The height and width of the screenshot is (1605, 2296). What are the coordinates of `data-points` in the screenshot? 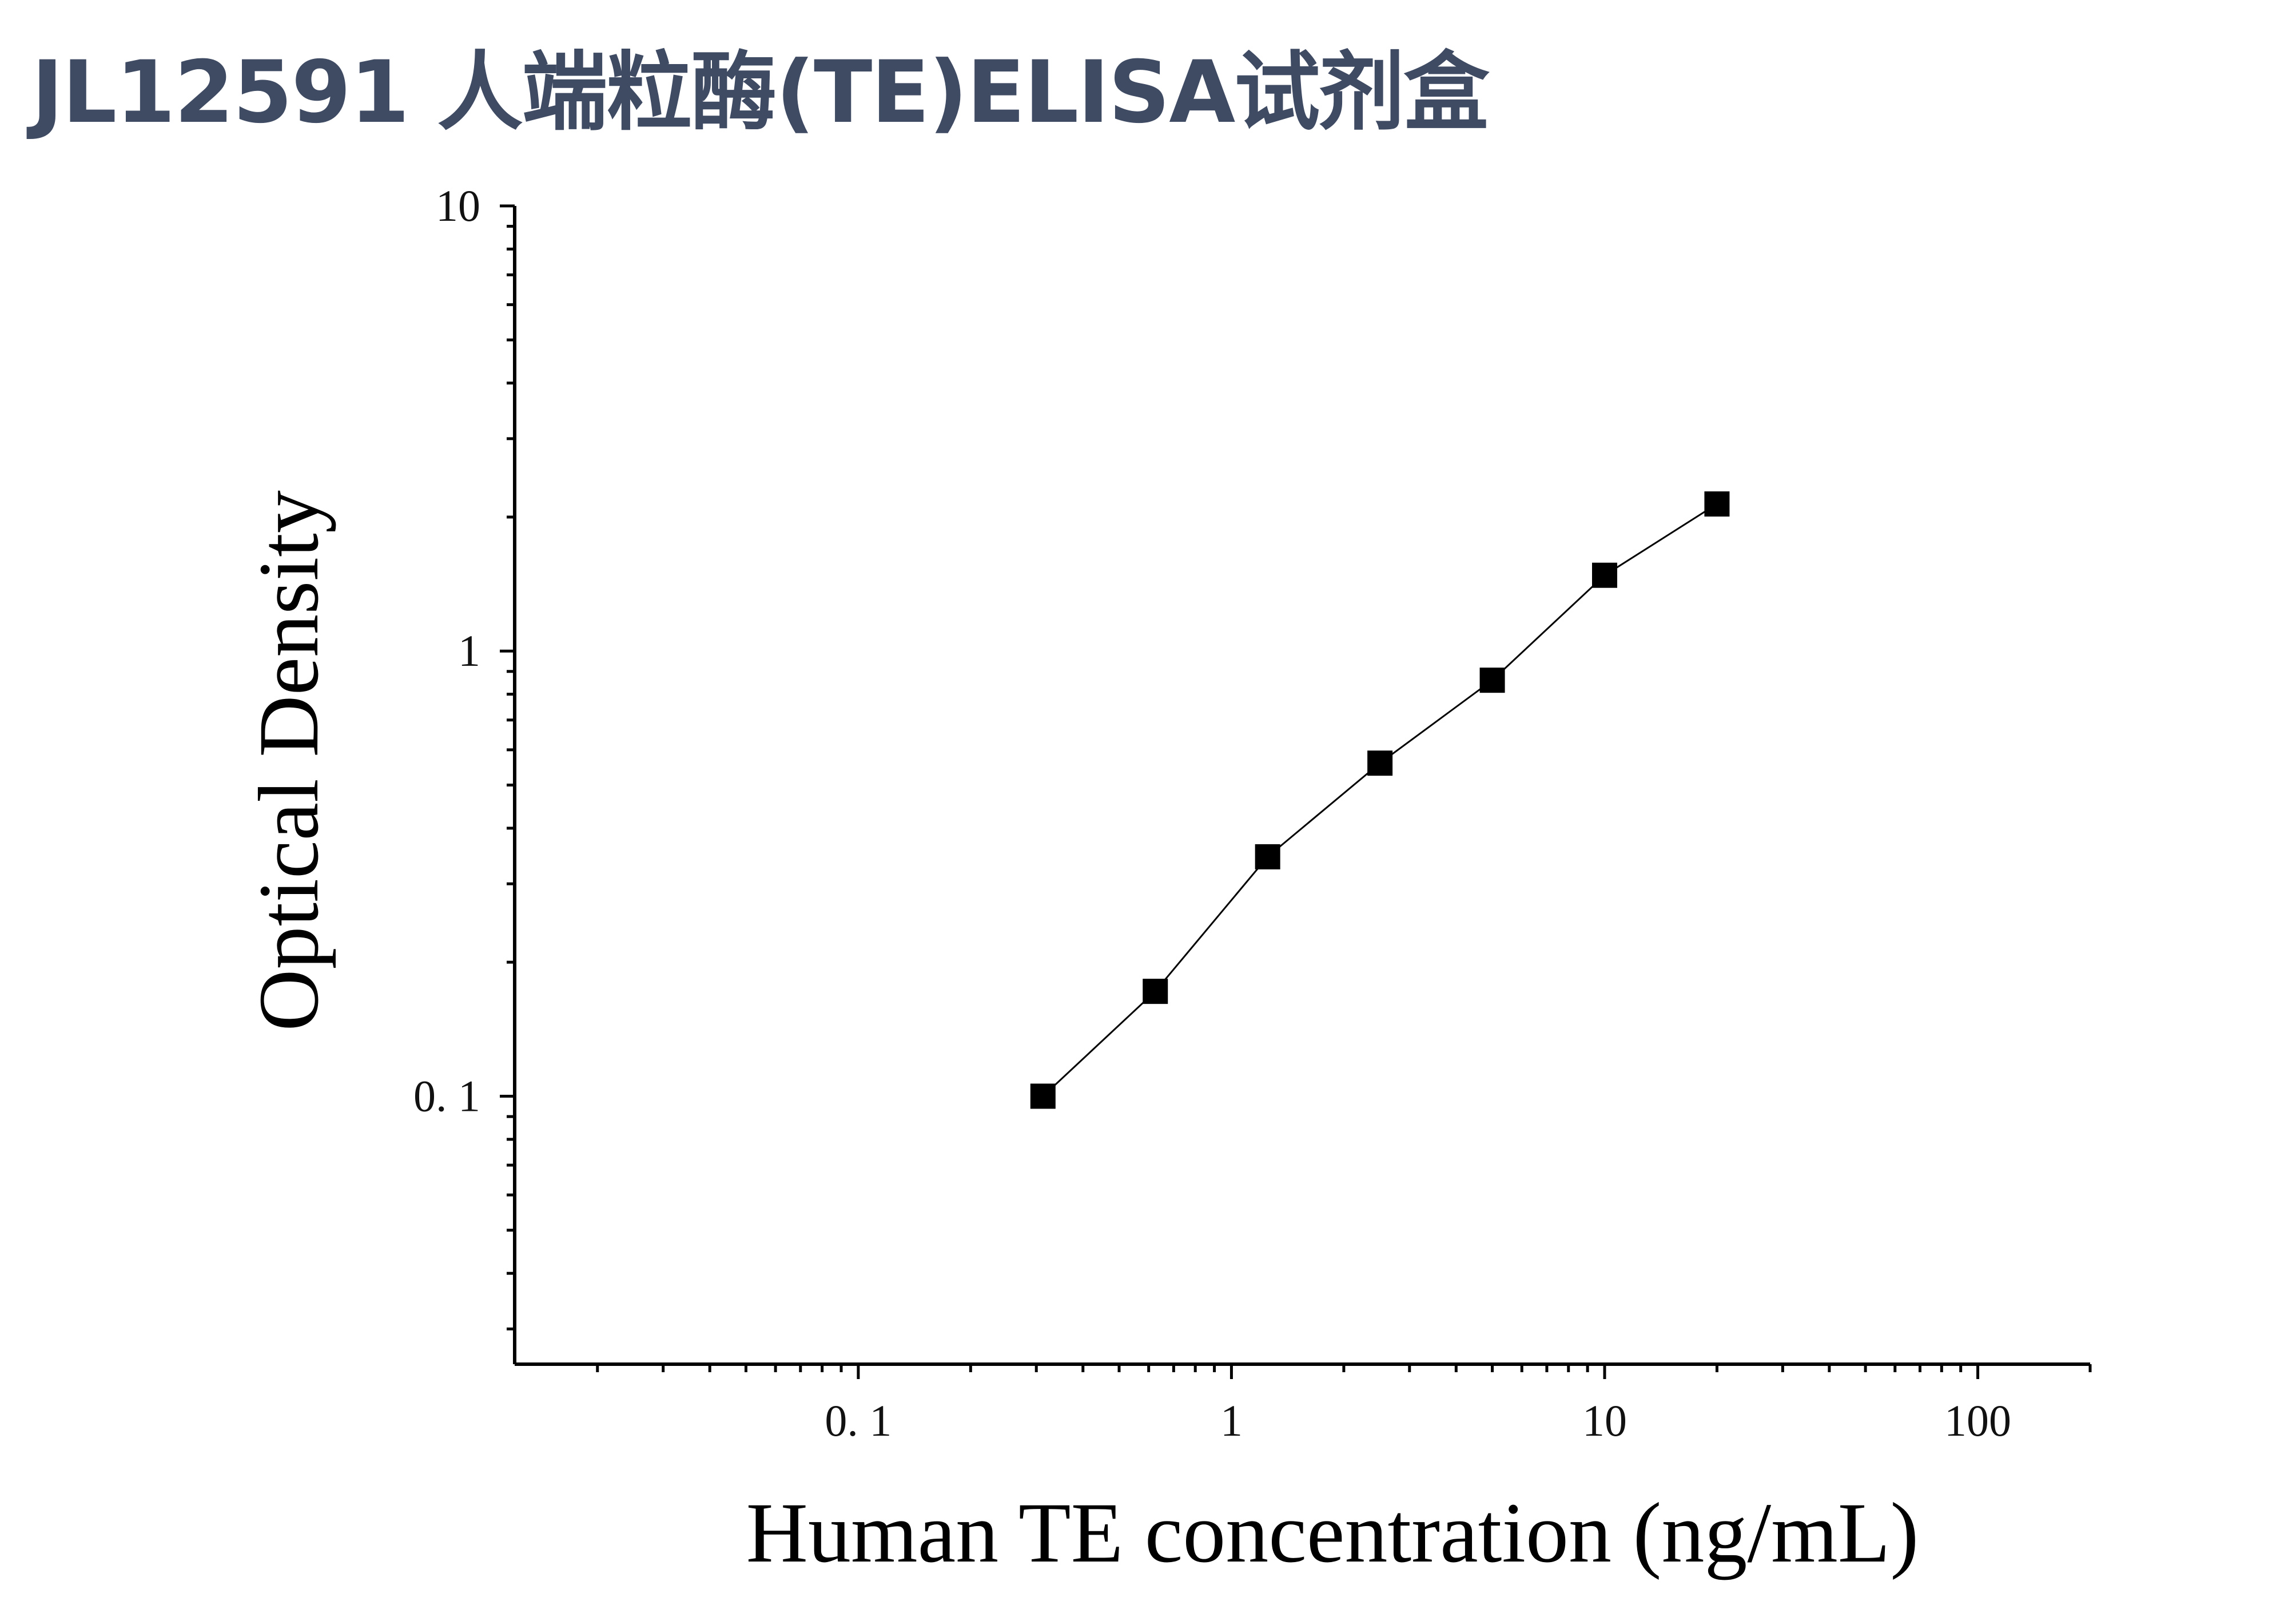 It's located at (1380, 800).